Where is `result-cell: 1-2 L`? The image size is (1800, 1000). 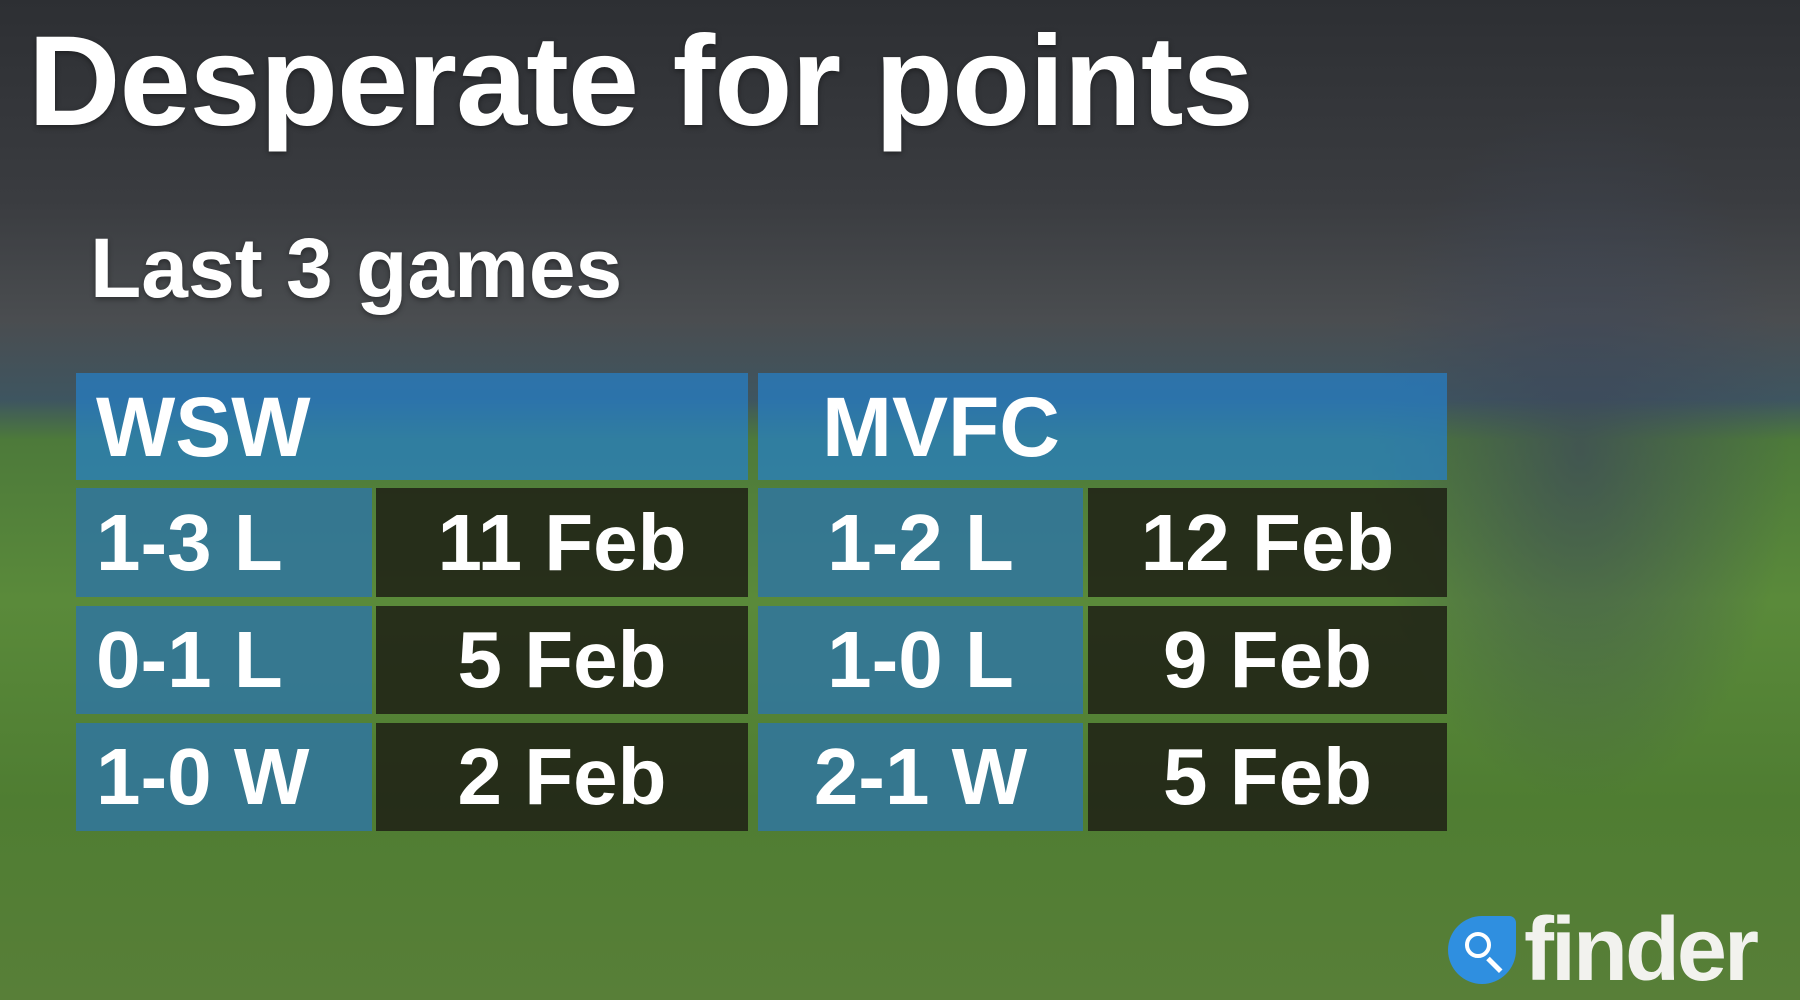 result-cell: 1-2 L is located at coordinates (920, 542).